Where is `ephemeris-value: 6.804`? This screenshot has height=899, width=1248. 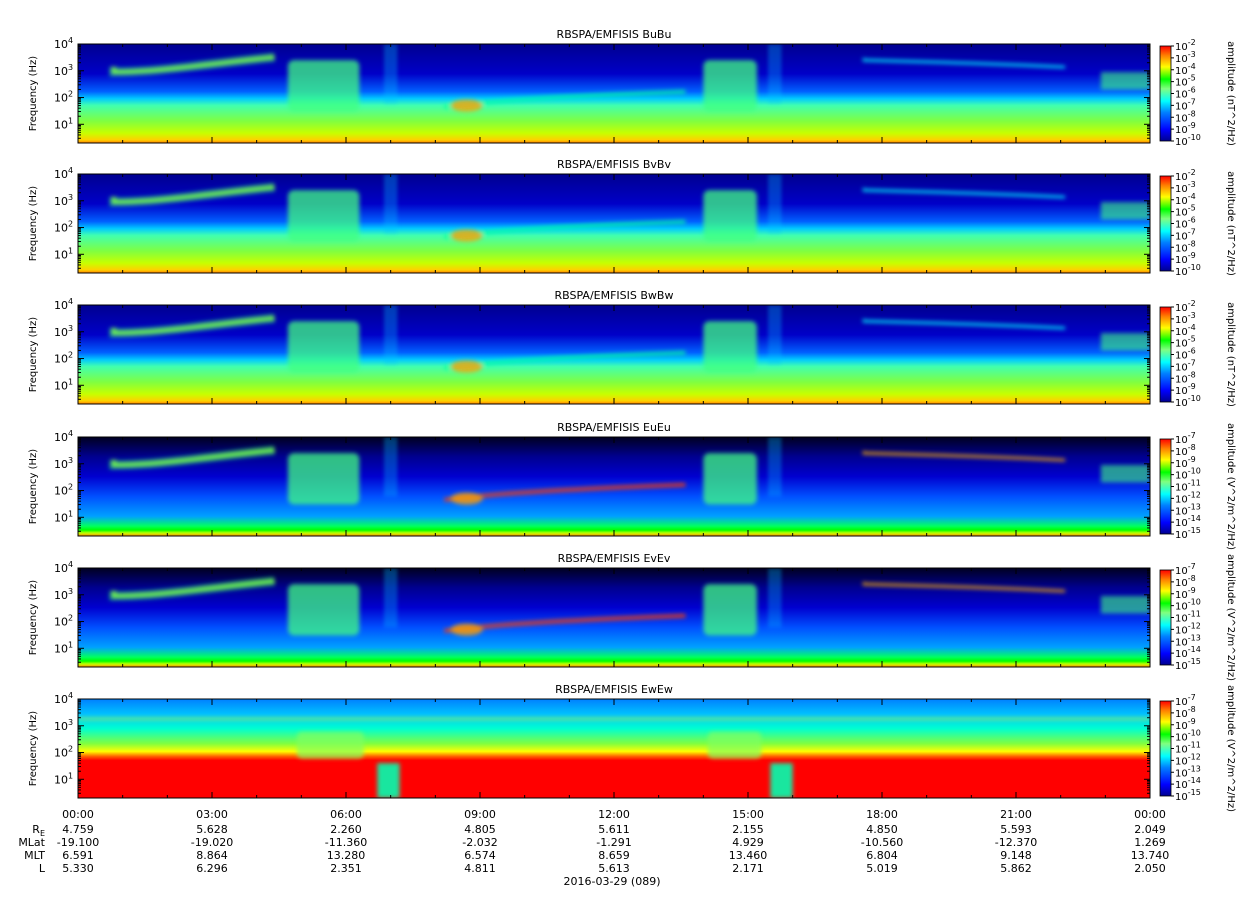 ephemeris-value: 6.804 is located at coordinates (882, 855).